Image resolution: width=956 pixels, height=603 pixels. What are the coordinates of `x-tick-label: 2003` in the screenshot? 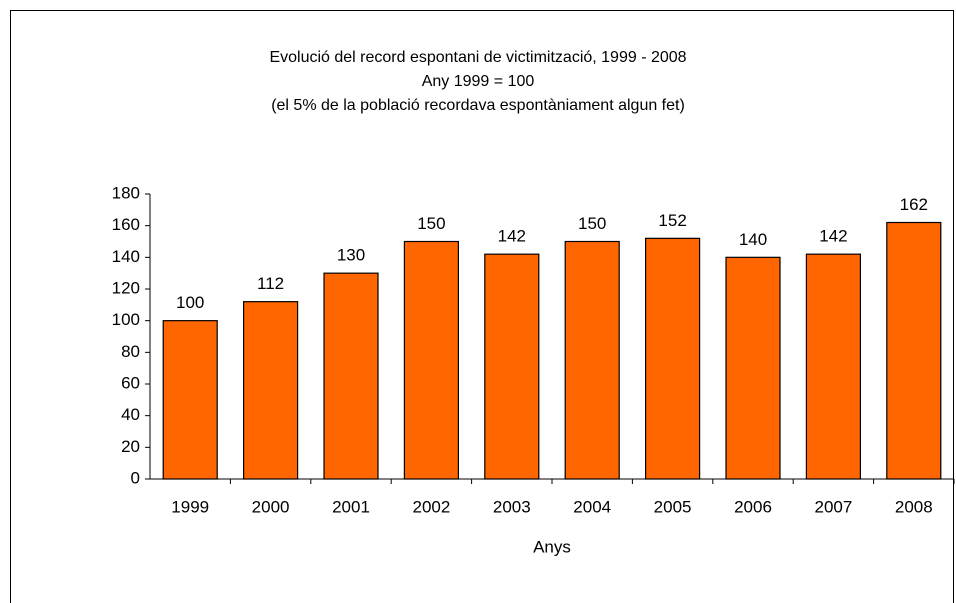 It's located at (512, 506).